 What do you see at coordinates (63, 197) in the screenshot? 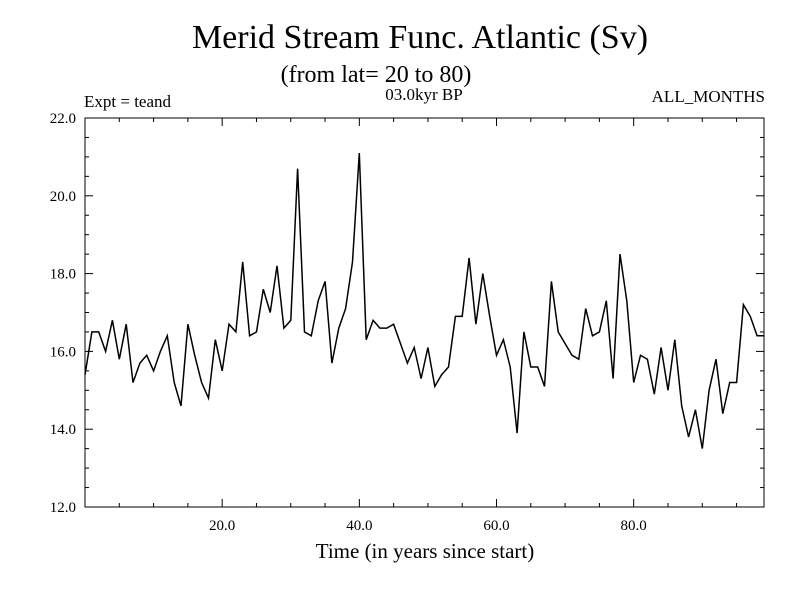
I see `y-tick-label: 20.0` at bounding box center [63, 197].